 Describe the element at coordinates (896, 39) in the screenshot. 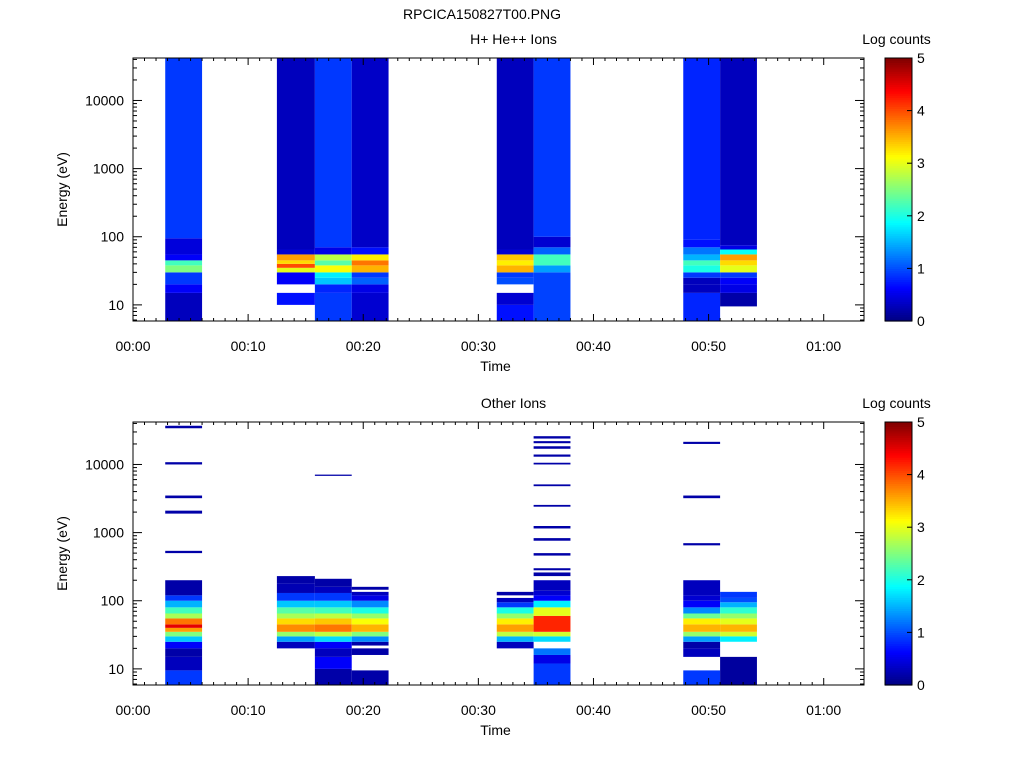

I see `colorbar-label: Log counts` at that location.